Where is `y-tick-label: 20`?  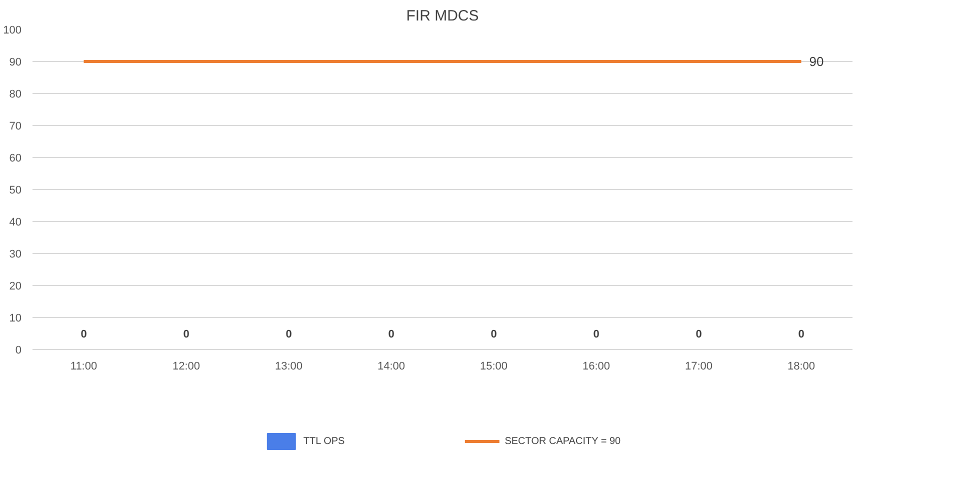 y-tick-label: 20 is located at coordinates (15, 286).